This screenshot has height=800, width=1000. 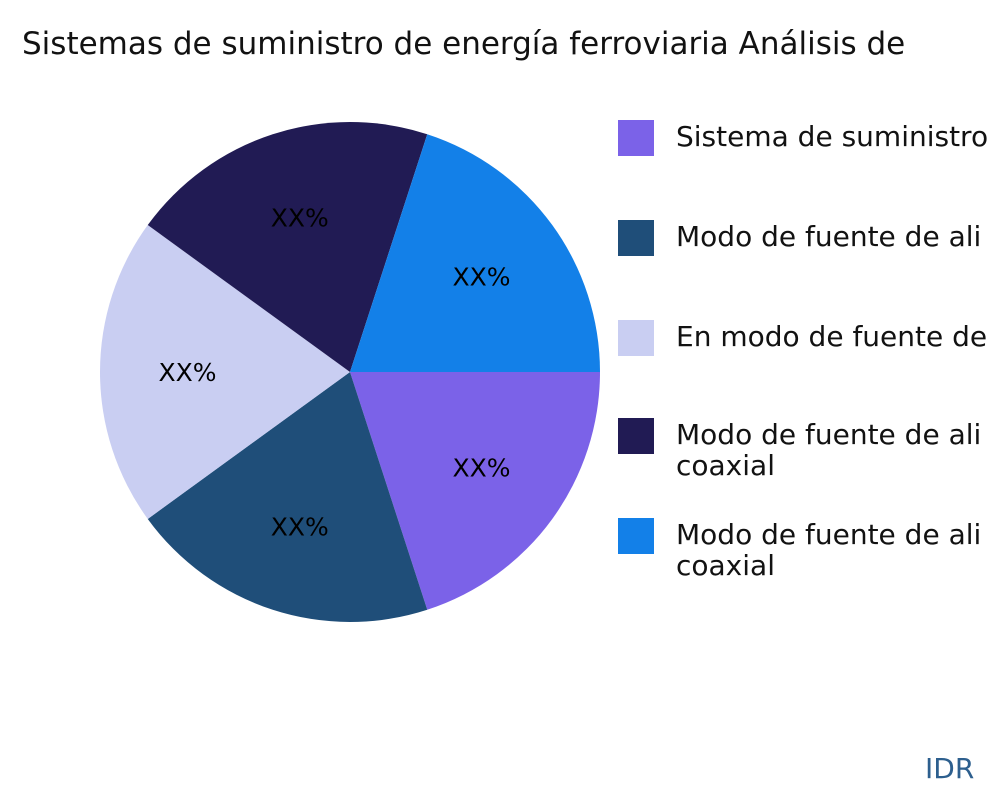 What do you see at coordinates (832, 336) in the screenshot?
I see `legend-label: En modo de fuente de` at bounding box center [832, 336].